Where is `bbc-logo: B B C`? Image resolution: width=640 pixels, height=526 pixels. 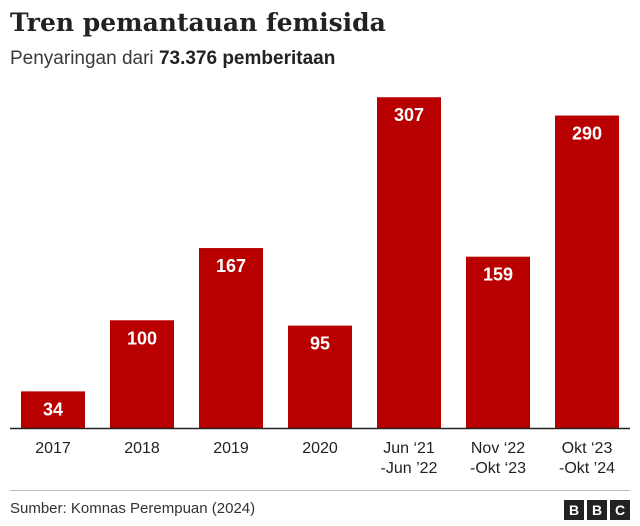
bbc-logo: B B C is located at coordinates (597, 510).